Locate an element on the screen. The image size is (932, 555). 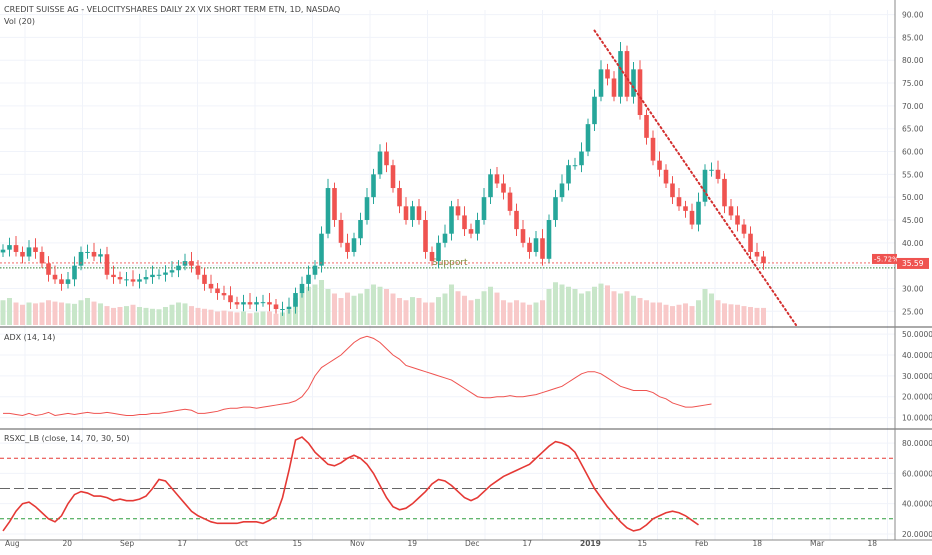
x-tick-label: 15 is located at coordinates (298, 543).